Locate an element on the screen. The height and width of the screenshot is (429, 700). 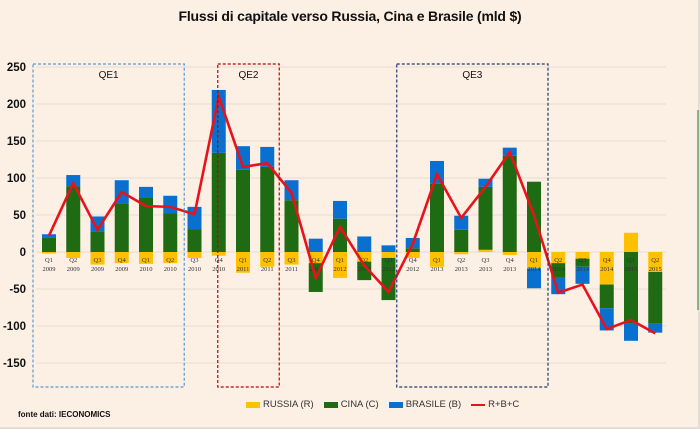
legend-item-russia: RUSSIA (R) is located at coordinates (280, 404).